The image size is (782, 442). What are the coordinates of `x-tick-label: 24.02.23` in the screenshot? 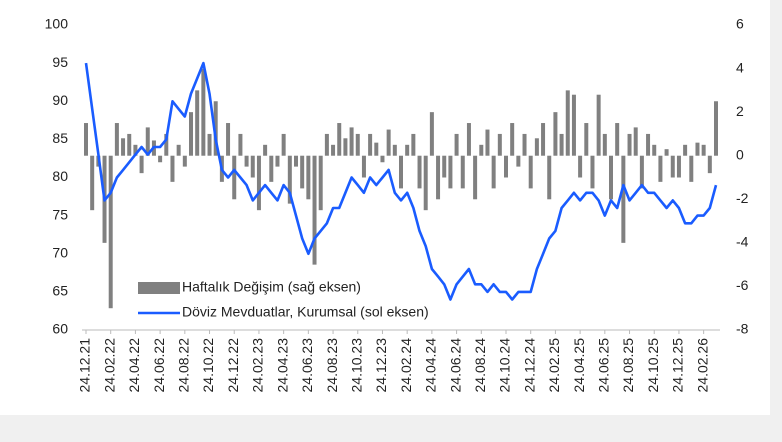 It's located at (258, 365).